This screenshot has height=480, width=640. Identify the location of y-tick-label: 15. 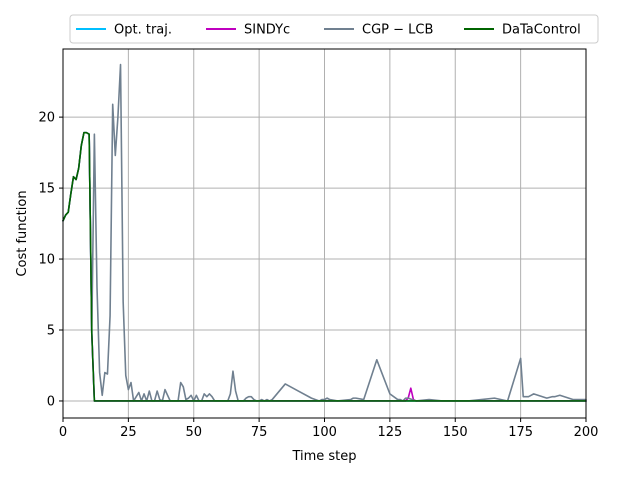
(46, 189).